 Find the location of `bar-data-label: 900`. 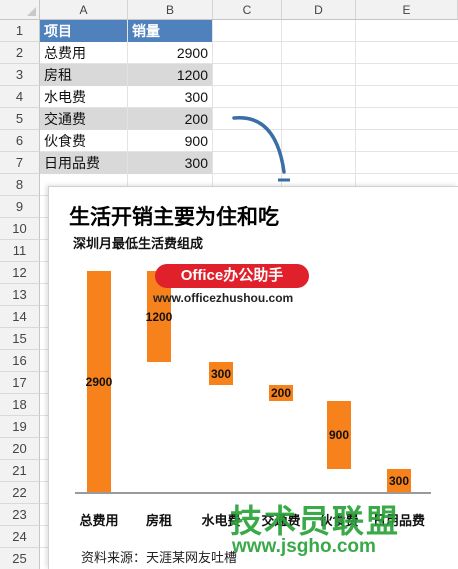

bar-data-label: 900 is located at coordinates (339, 434).